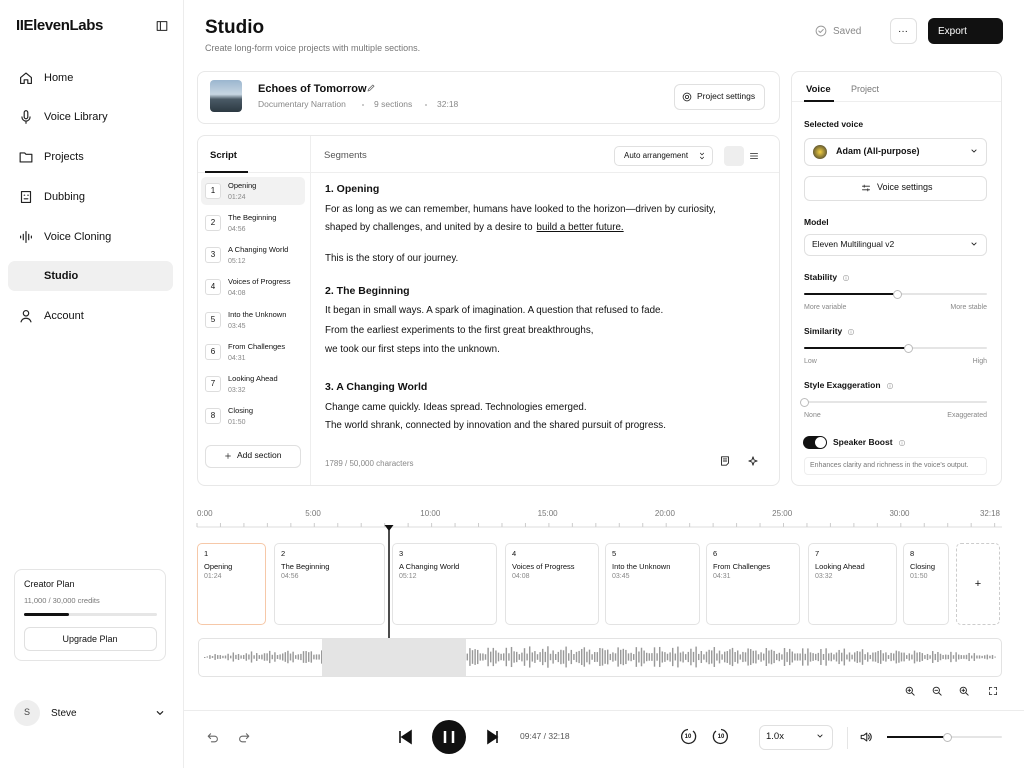 The image size is (1024, 768). What do you see at coordinates (259, 282) in the screenshot?
I see `section-title: Voices of Progress` at bounding box center [259, 282].